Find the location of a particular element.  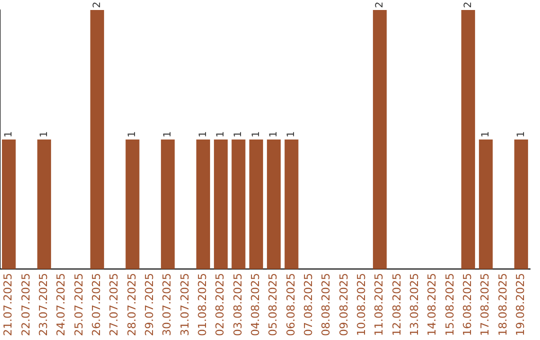

x-tick-label: 31.07.2025 is located at coordinates (185, 304).